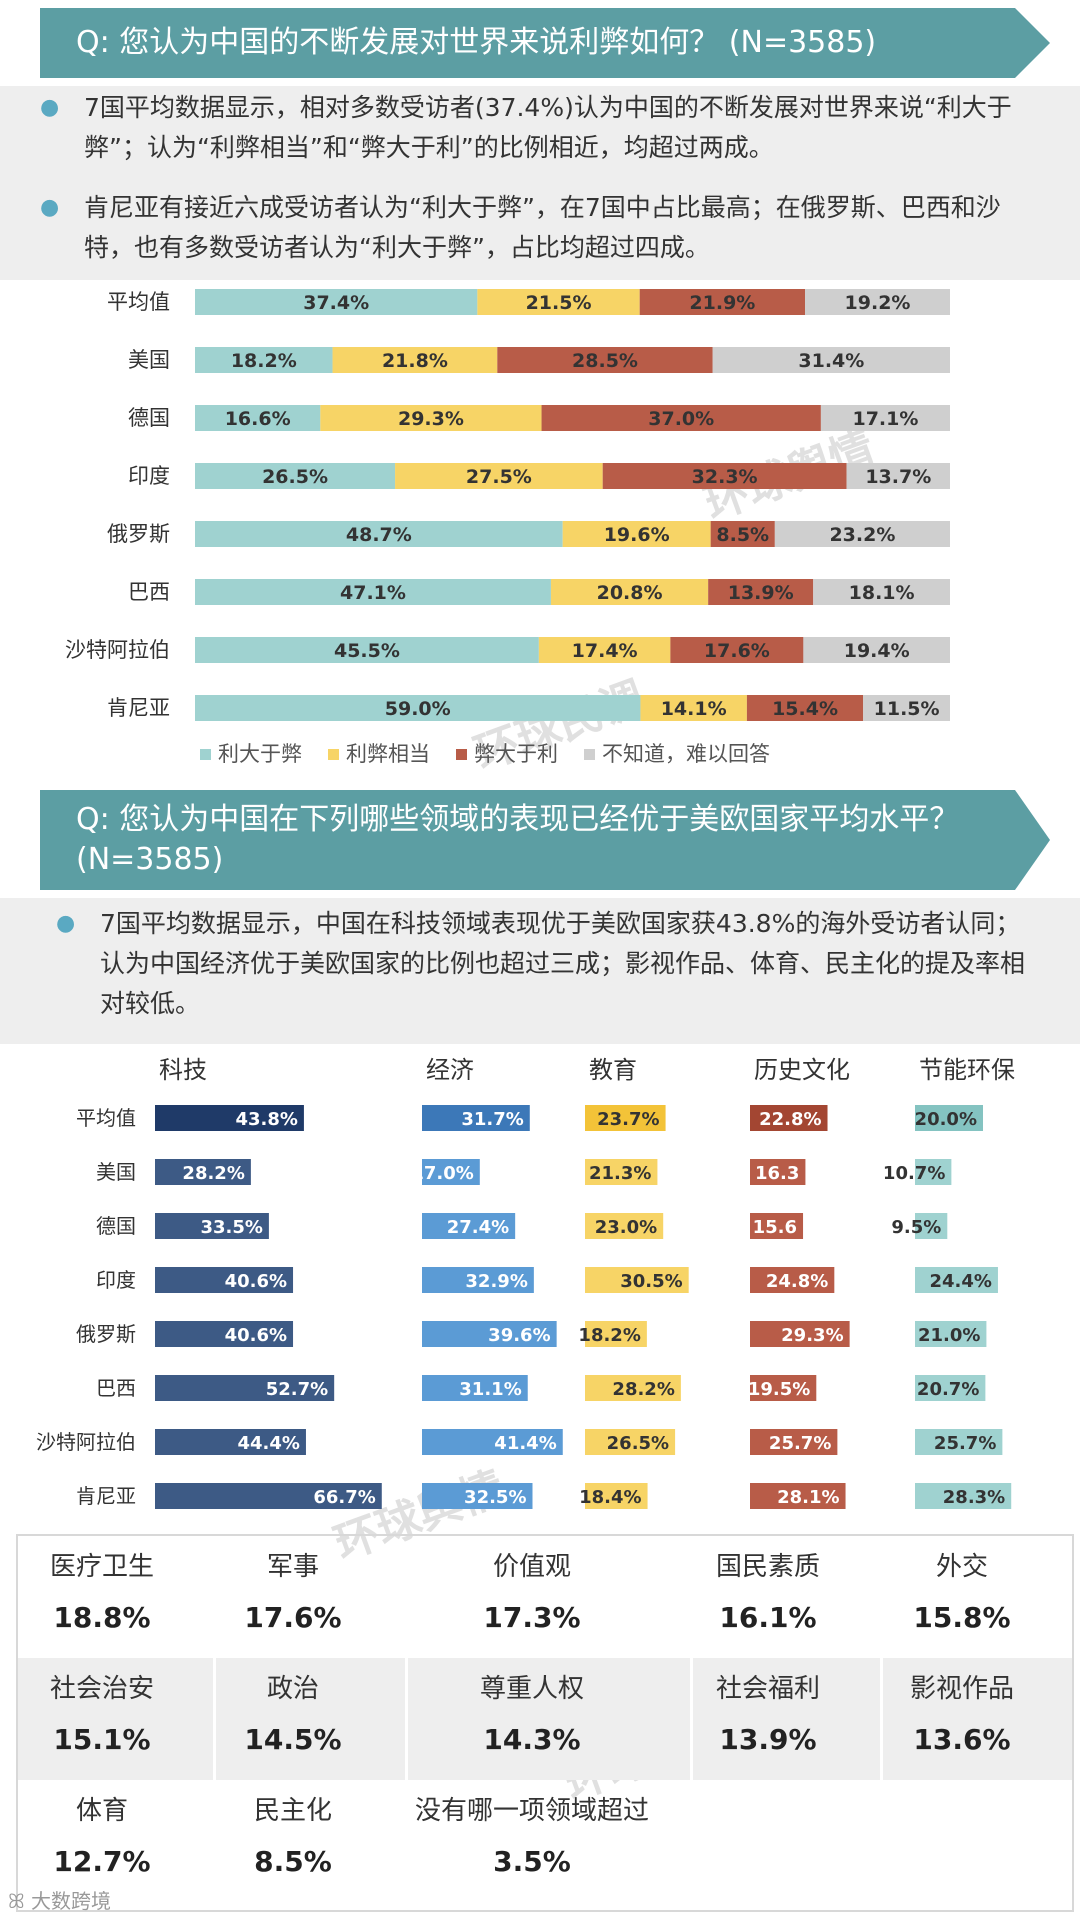  Describe the element at coordinates (266, 1119) in the screenshot. I see `data-label: 43.8%` at that location.